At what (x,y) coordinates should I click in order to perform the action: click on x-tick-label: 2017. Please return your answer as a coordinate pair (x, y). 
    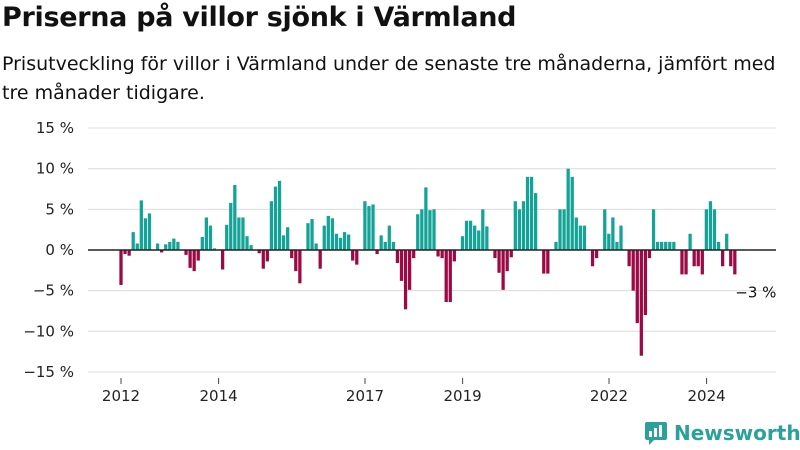
    Looking at the image, I should click on (365, 396).